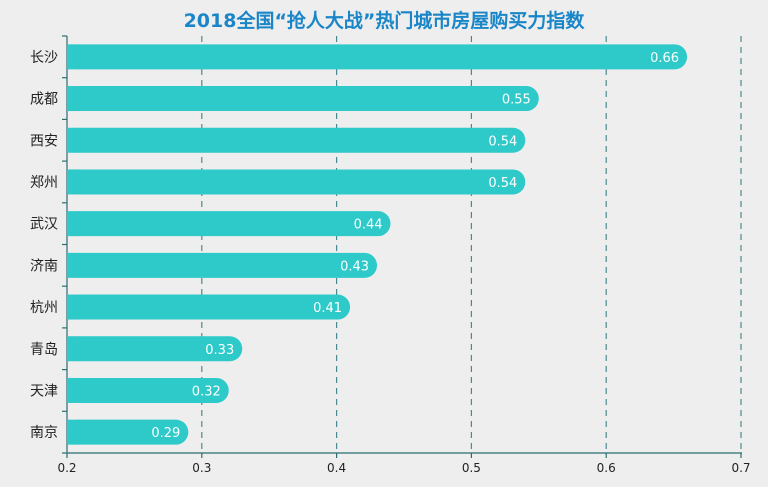 The image size is (768, 487). What do you see at coordinates (336, 468) in the screenshot?
I see `x-tick-label: 0.4` at bounding box center [336, 468].